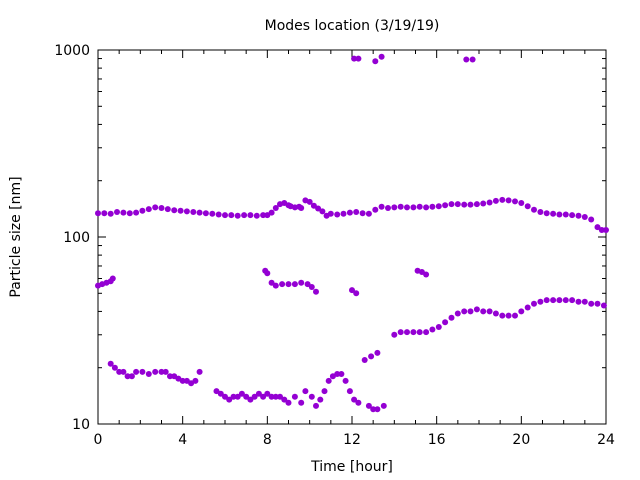 This screenshot has height=480, width=640. I want to click on x-tick-labels: 0 4 8 12 16 20 24, so click(354, 440).